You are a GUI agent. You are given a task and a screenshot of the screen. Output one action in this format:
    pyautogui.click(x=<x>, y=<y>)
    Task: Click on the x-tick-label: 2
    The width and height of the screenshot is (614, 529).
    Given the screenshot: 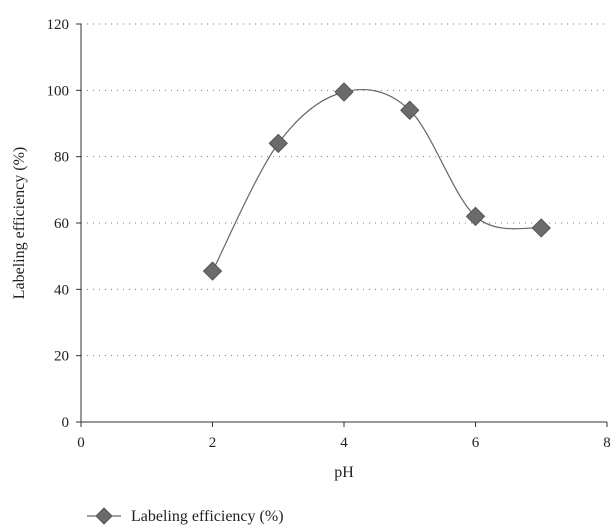 What is the action you would take?
    pyautogui.click(x=213, y=443)
    